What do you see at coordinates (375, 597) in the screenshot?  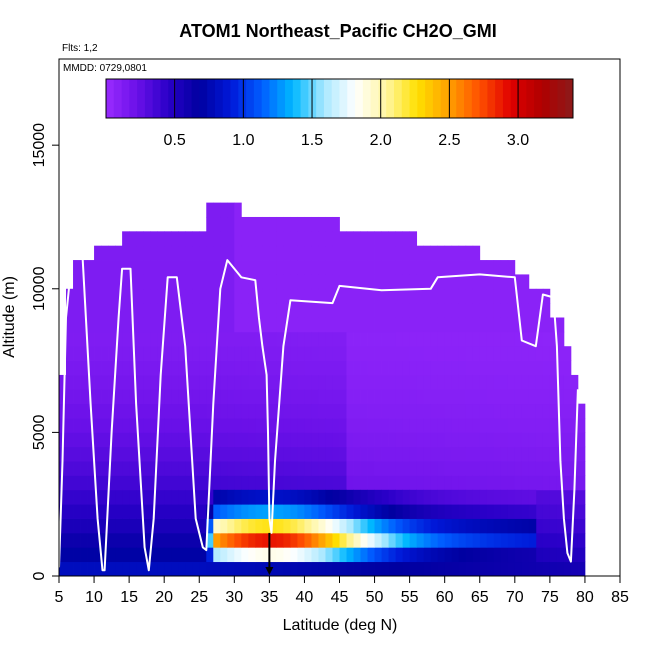 I see `x-tick-label: 50` at bounding box center [375, 597].